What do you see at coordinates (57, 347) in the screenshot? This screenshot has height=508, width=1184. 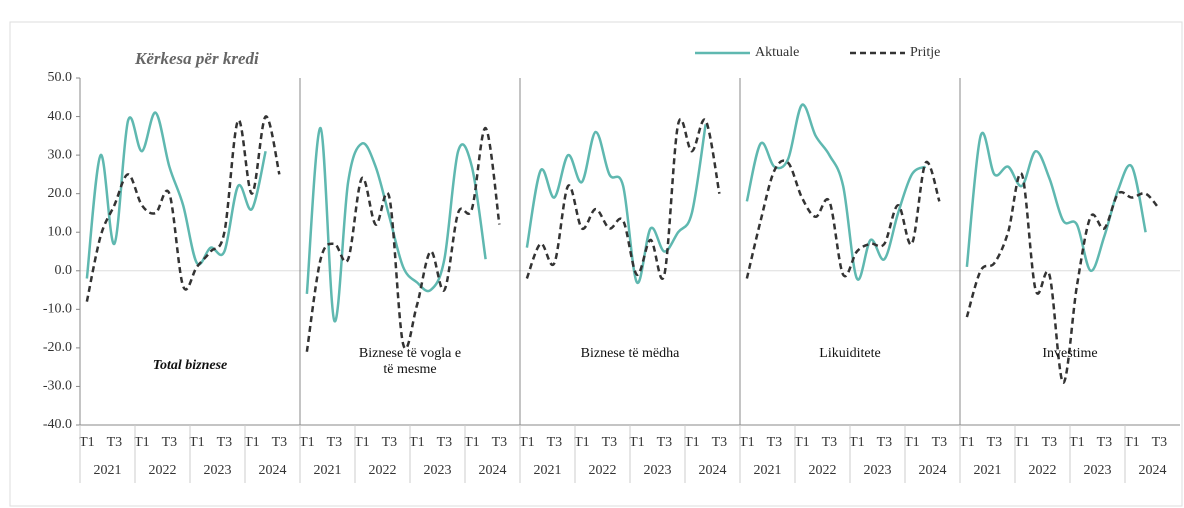 I see `y-tick-label: -20.0` at bounding box center [57, 347].